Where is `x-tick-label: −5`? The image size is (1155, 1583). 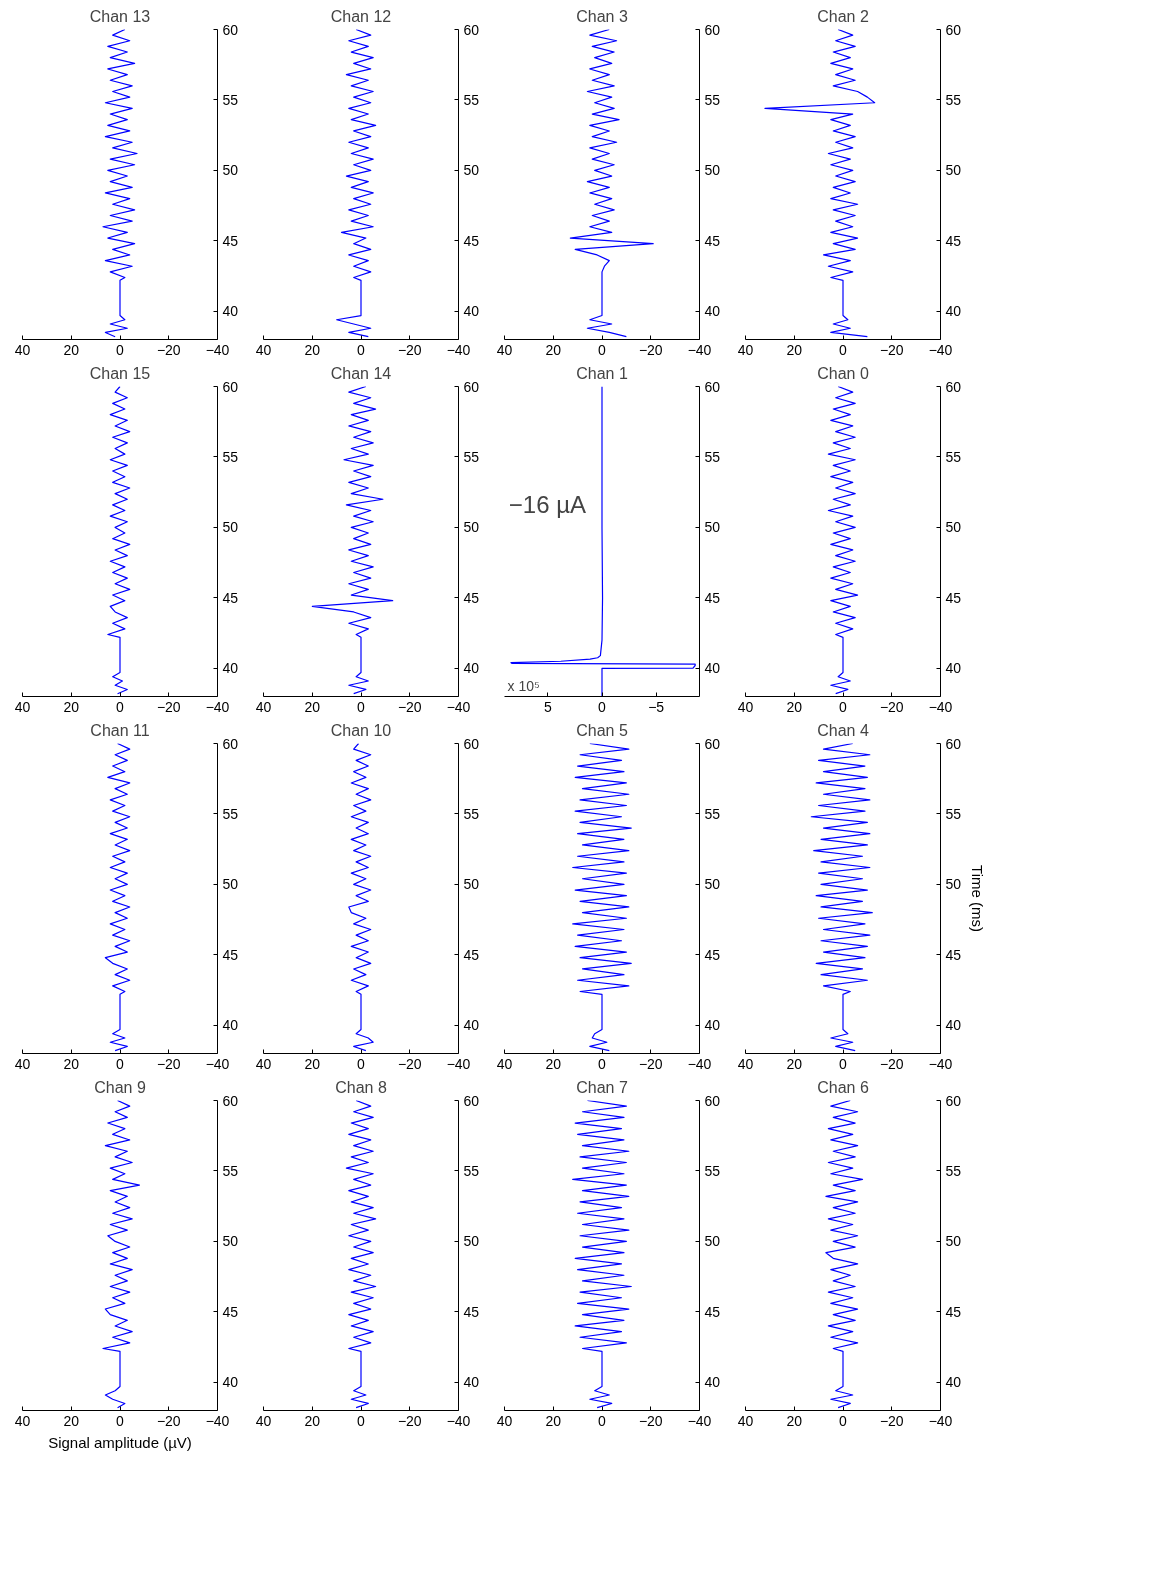 x-tick-label: −5 is located at coordinates (656, 706).